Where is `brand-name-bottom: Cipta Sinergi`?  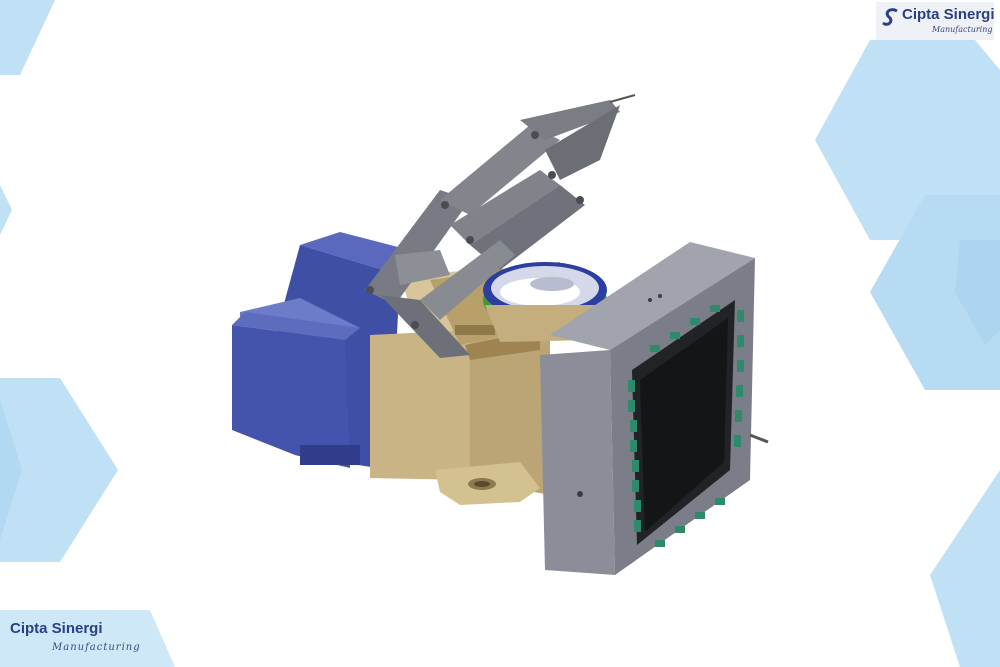
brand-name-bottom: Cipta Sinergi is located at coordinates (56, 628).